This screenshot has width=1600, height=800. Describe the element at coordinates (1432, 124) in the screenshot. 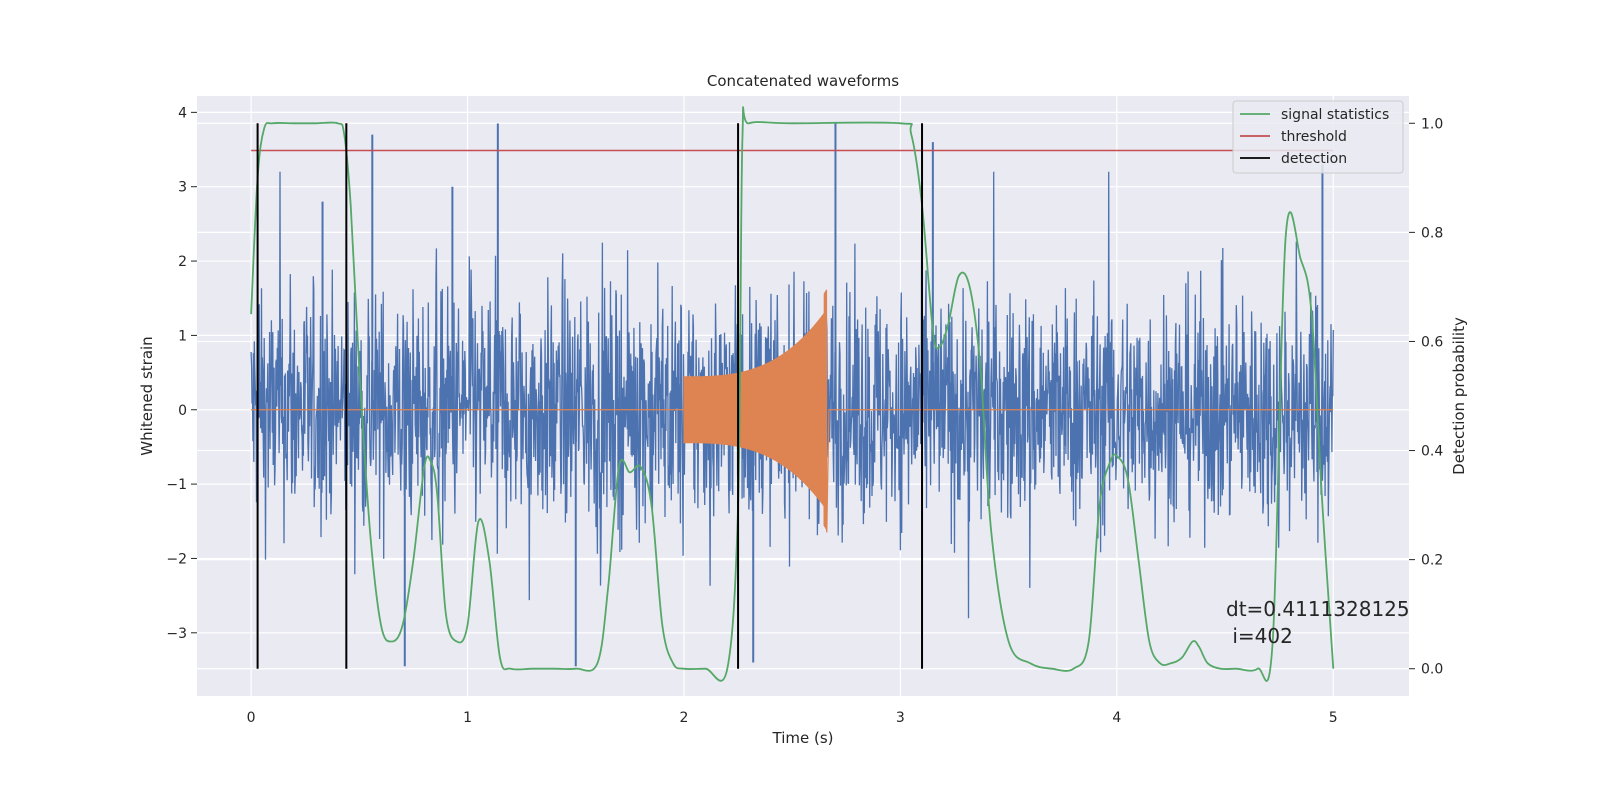

I see `y-right-tick-label: 1.0` at that location.